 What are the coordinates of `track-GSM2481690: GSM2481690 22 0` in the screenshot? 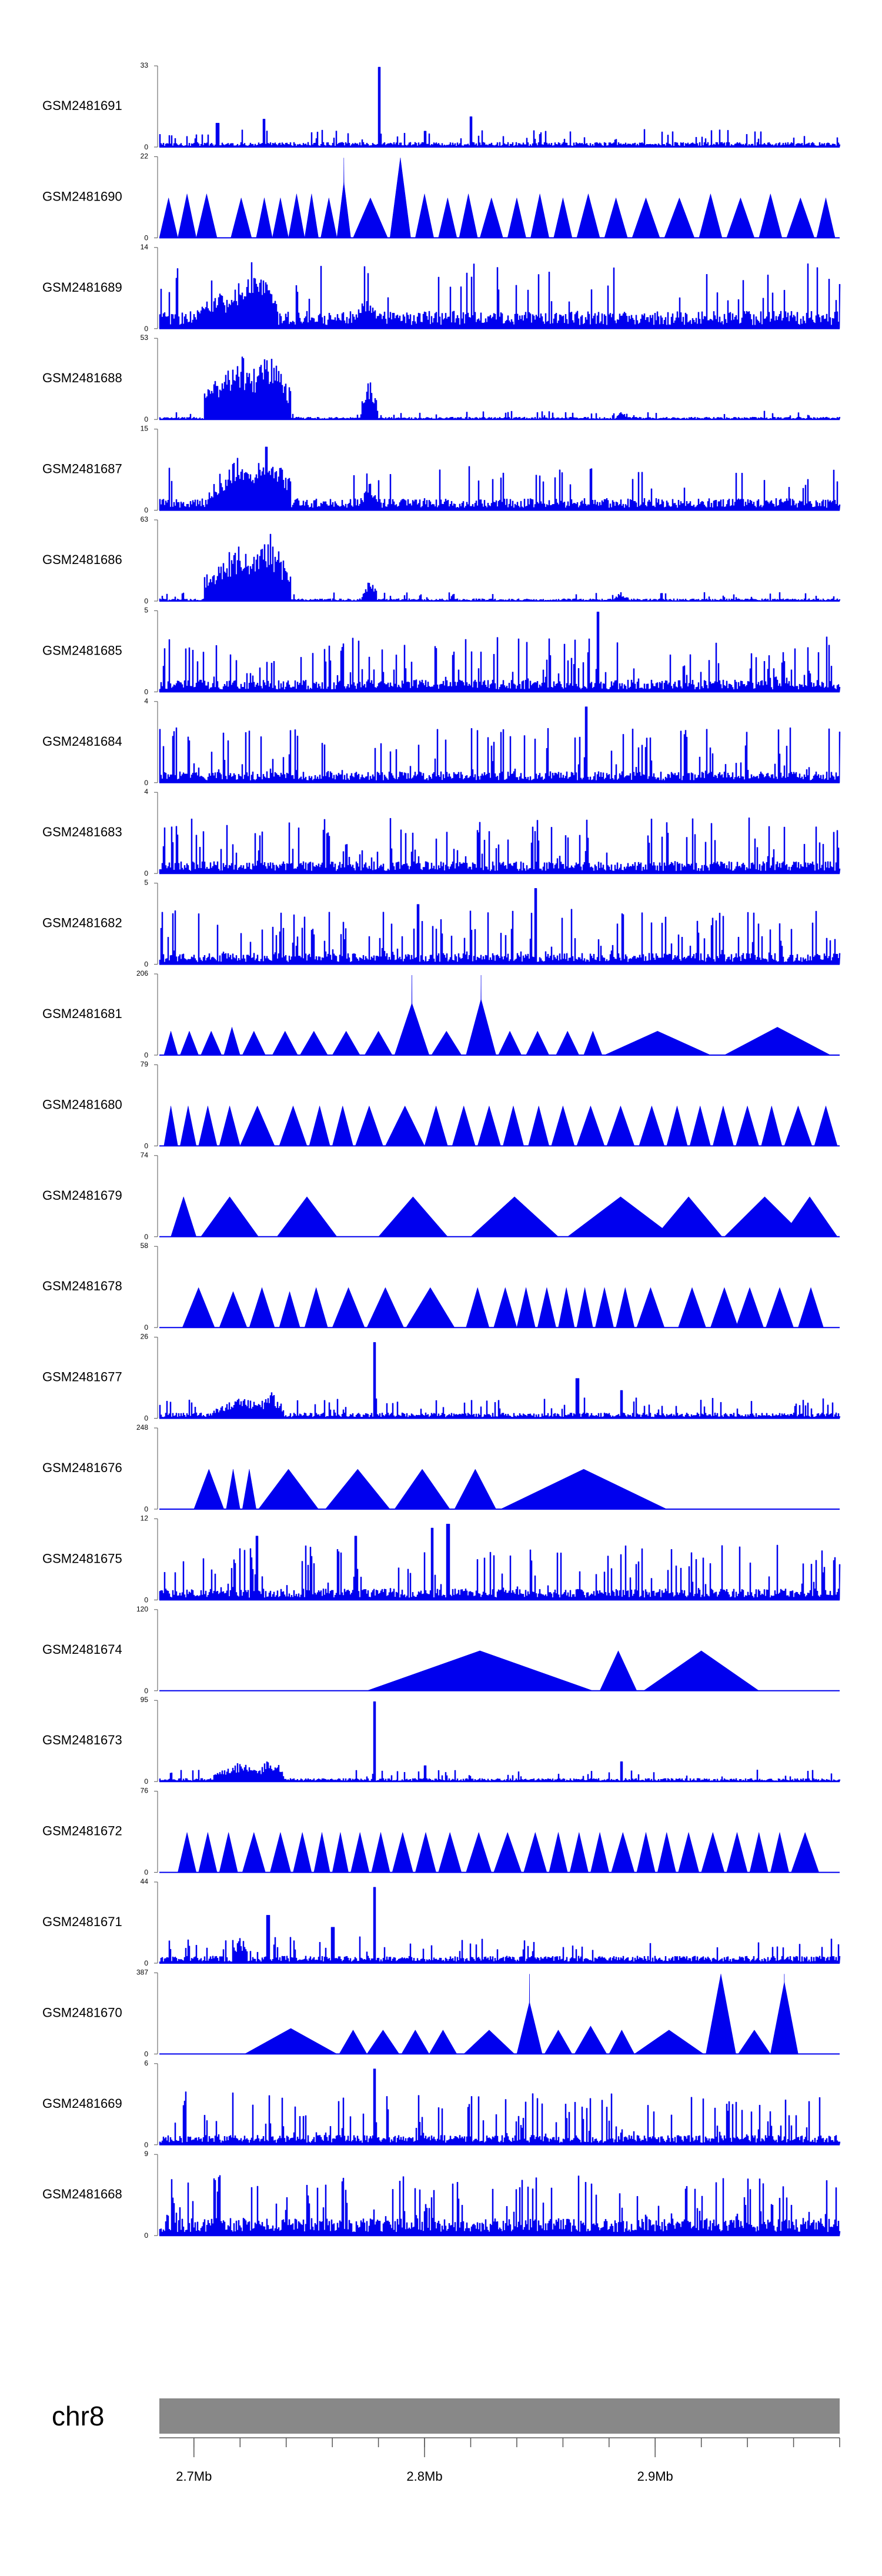 It's located at (441, 197).